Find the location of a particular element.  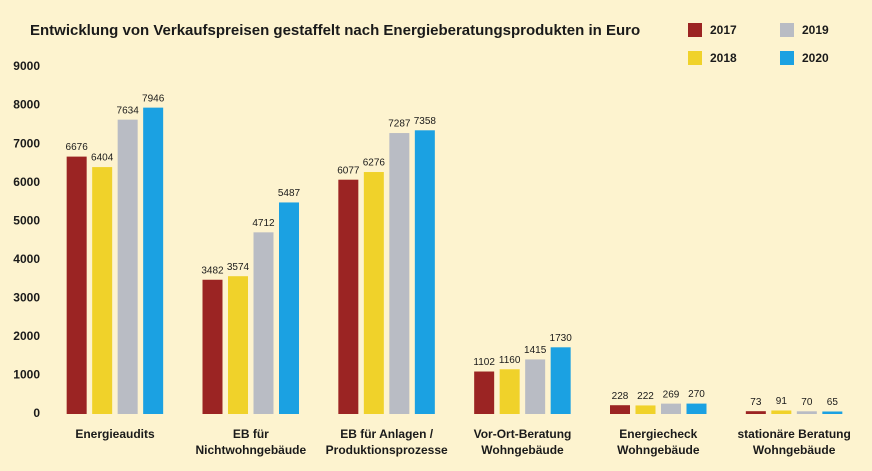

value-label: 91 is located at coordinates (782, 401).